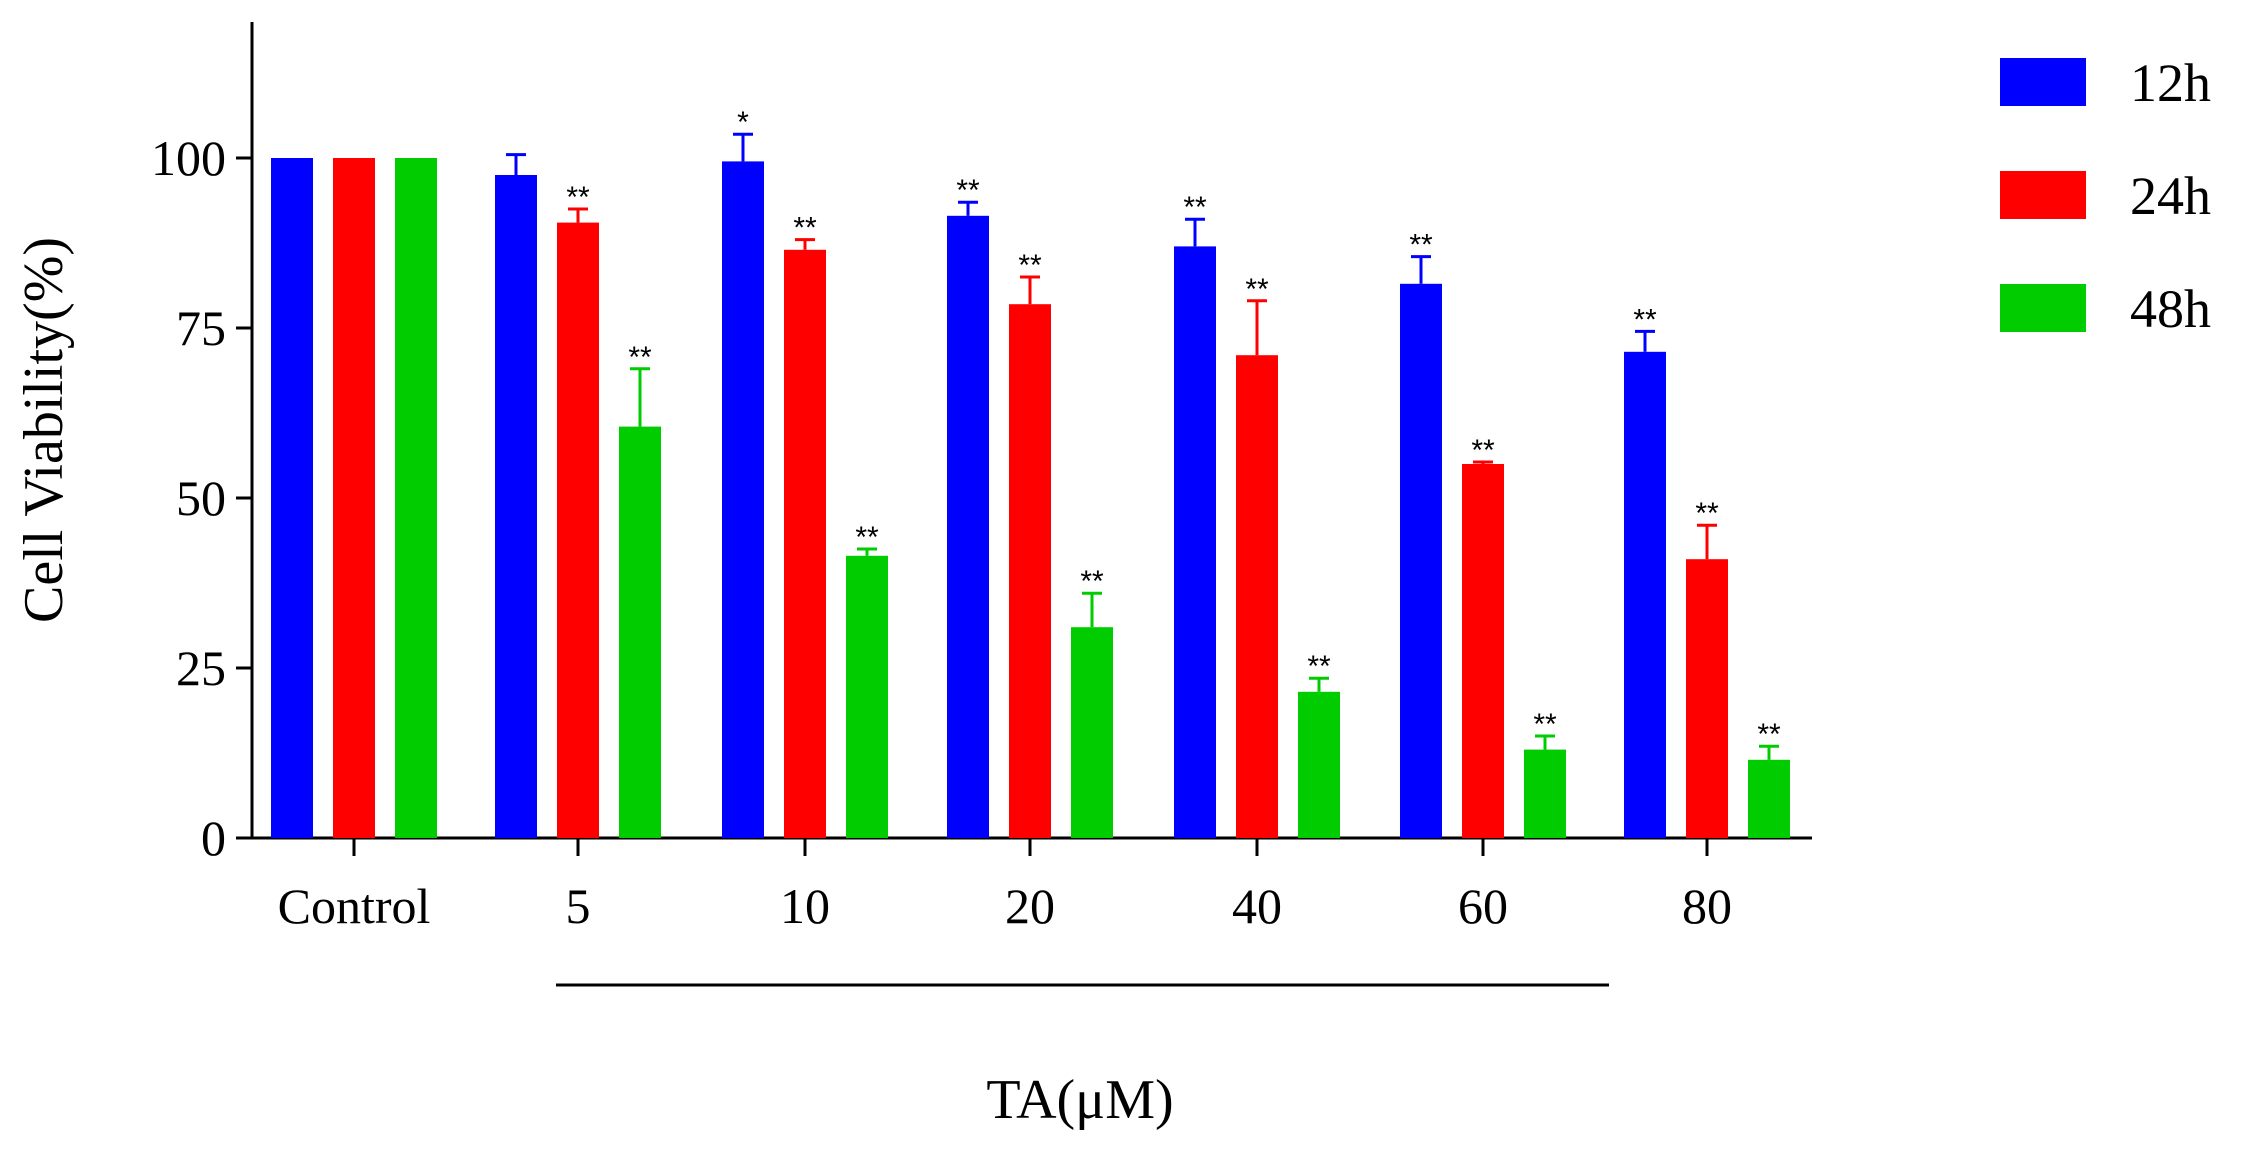 Image resolution: width=2259 pixels, height=1160 pixels. Describe the element at coordinates (188, 158) in the screenshot. I see `y-tick-label: 100` at that location.